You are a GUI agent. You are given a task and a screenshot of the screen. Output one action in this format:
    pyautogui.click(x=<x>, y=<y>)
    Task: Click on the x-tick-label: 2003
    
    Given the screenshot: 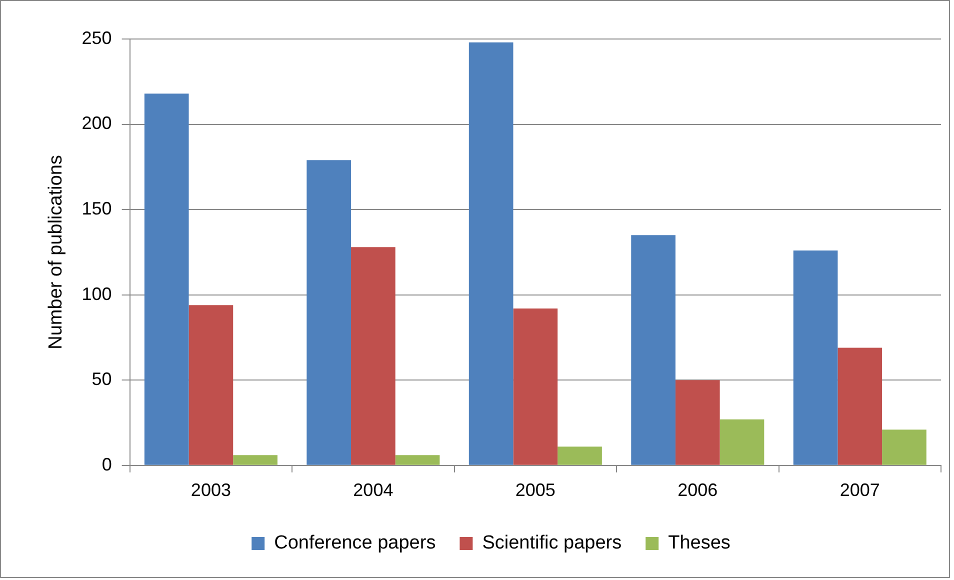 What is the action you would take?
    pyautogui.click(x=210, y=490)
    